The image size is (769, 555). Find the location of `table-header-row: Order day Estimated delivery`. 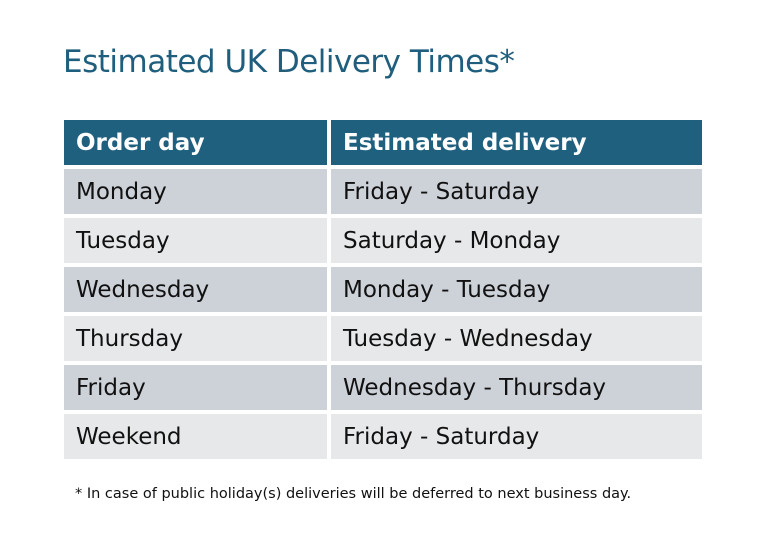

table-header-row: Order day Estimated delivery is located at coordinates (383, 142).